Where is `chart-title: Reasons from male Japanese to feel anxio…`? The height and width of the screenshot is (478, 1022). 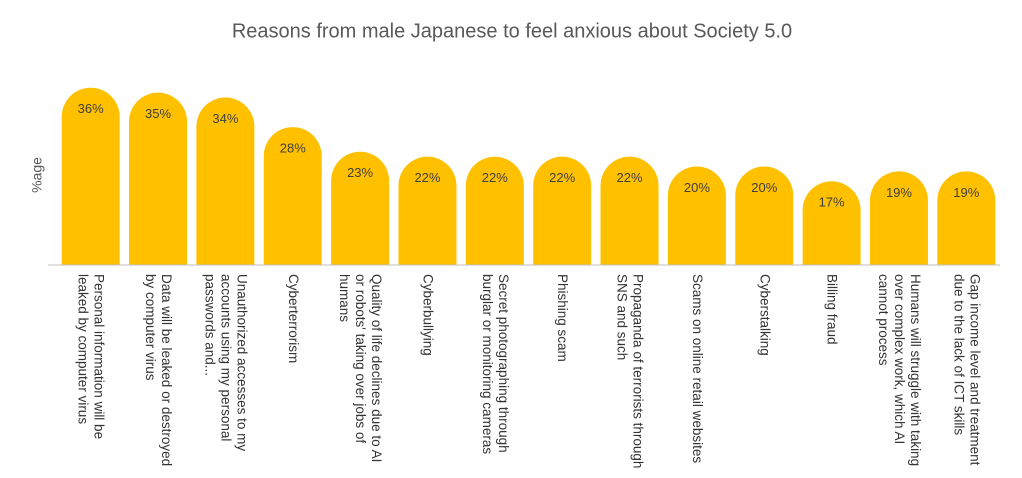 chart-title: Reasons from male Japanese to feel anxio… is located at coordinates (512, 31).